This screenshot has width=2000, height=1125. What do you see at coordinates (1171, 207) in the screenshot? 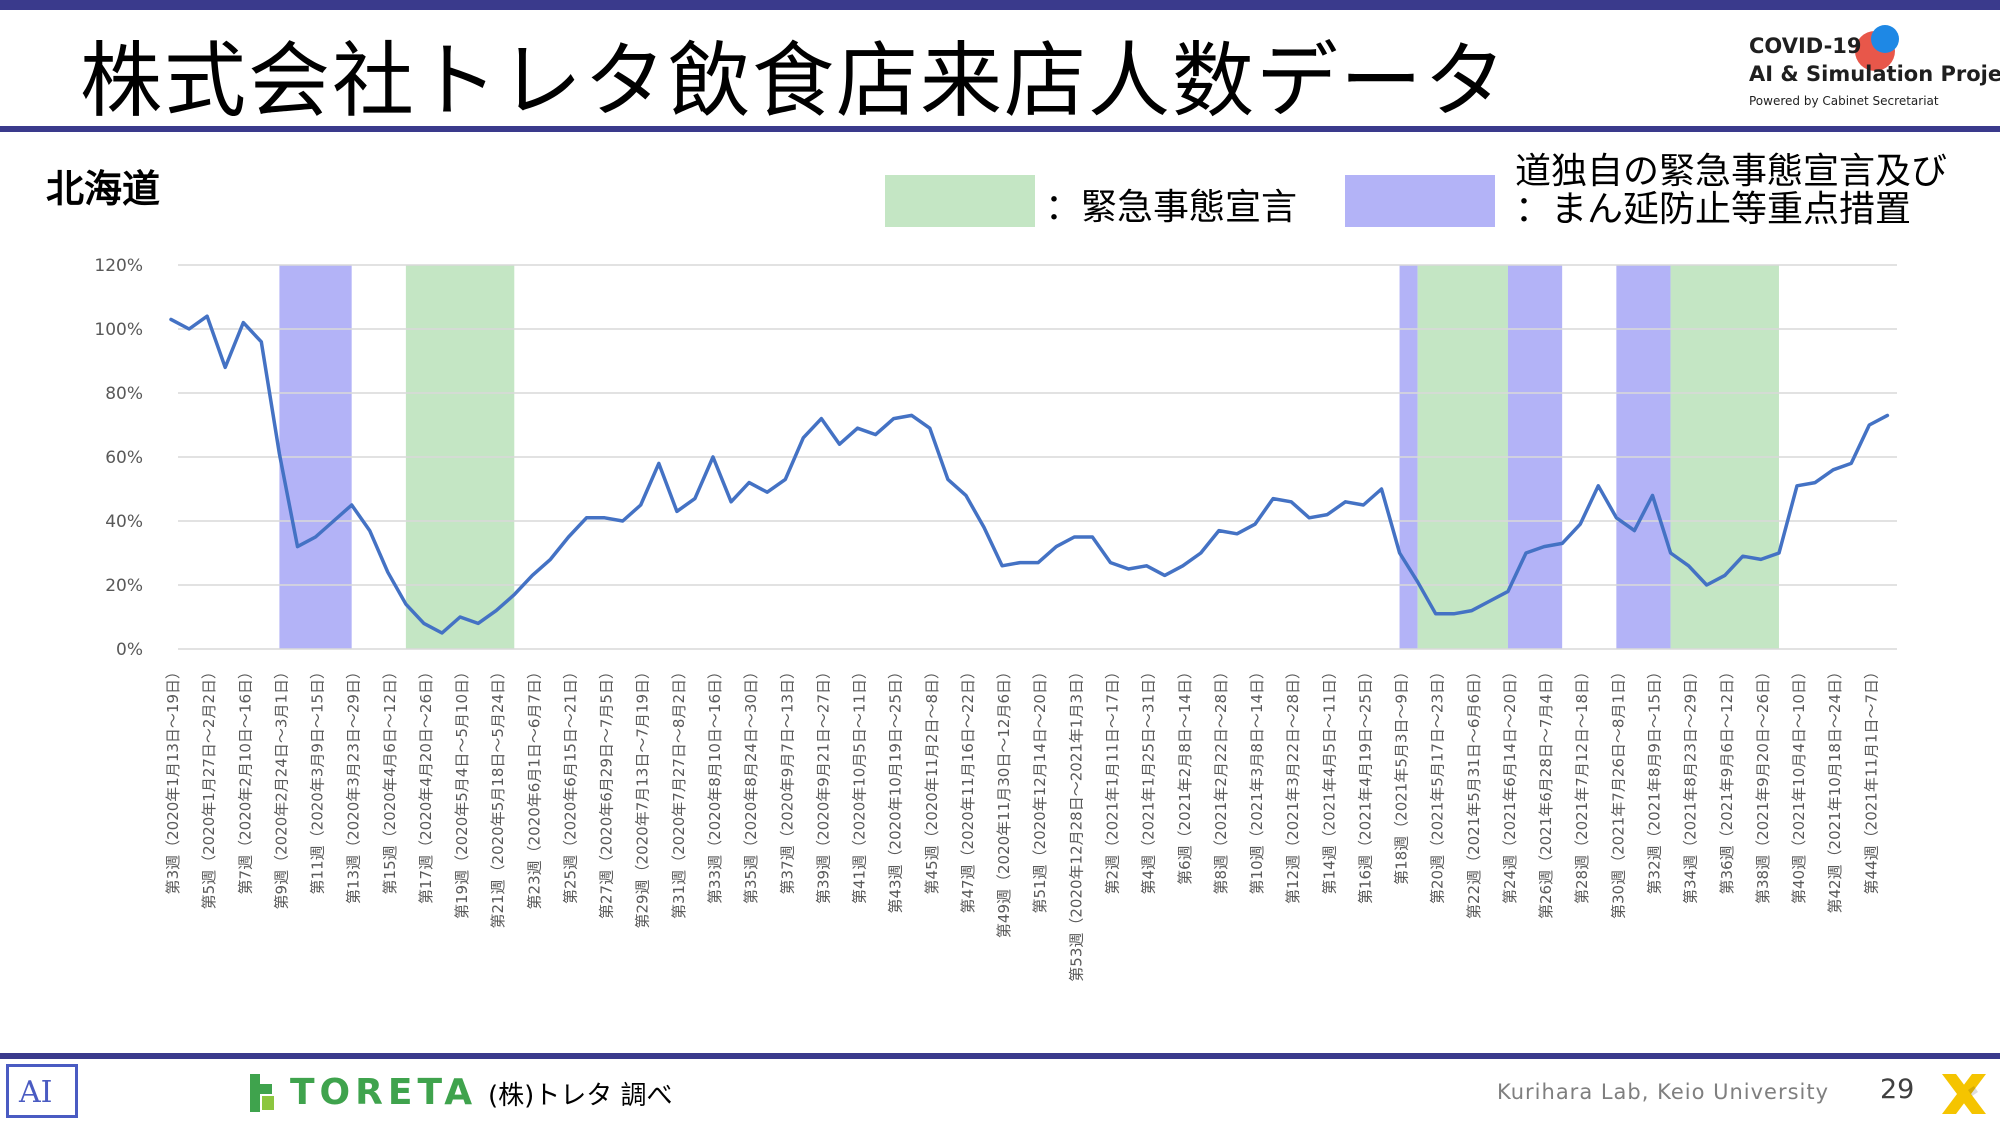
I see `legend-emergency-label: ：緊急事態宣言` at bounding box center [1171, 207].